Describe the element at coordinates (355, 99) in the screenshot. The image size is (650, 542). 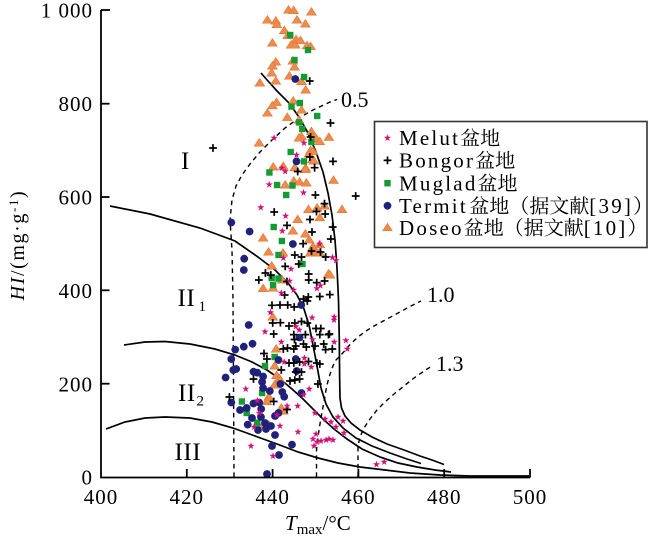
I see `svg-text: 0.5` at that location.